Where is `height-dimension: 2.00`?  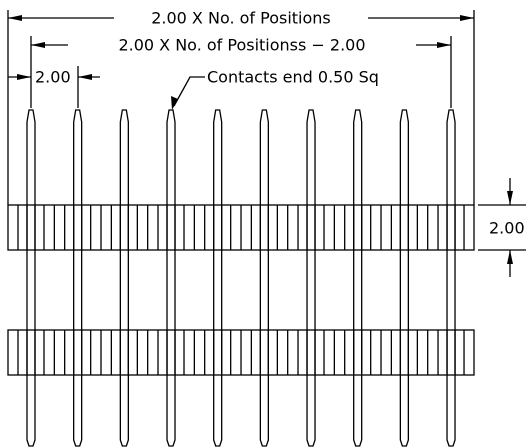
height-dimension: 2.00 is located at coordinates (507, 228).